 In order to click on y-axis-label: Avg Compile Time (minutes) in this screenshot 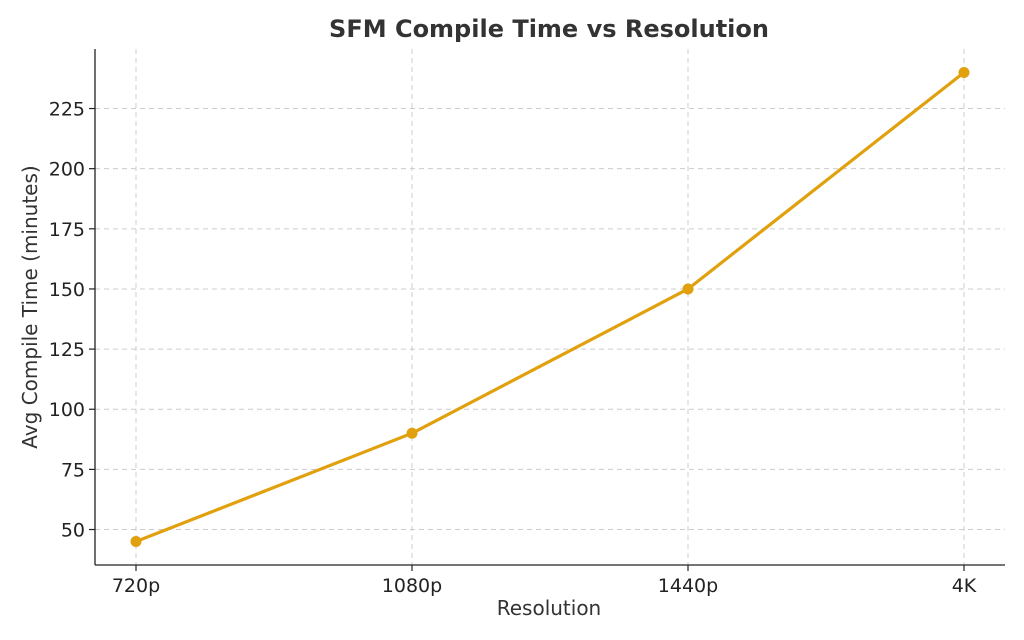, I will do `click(30, 306)`.